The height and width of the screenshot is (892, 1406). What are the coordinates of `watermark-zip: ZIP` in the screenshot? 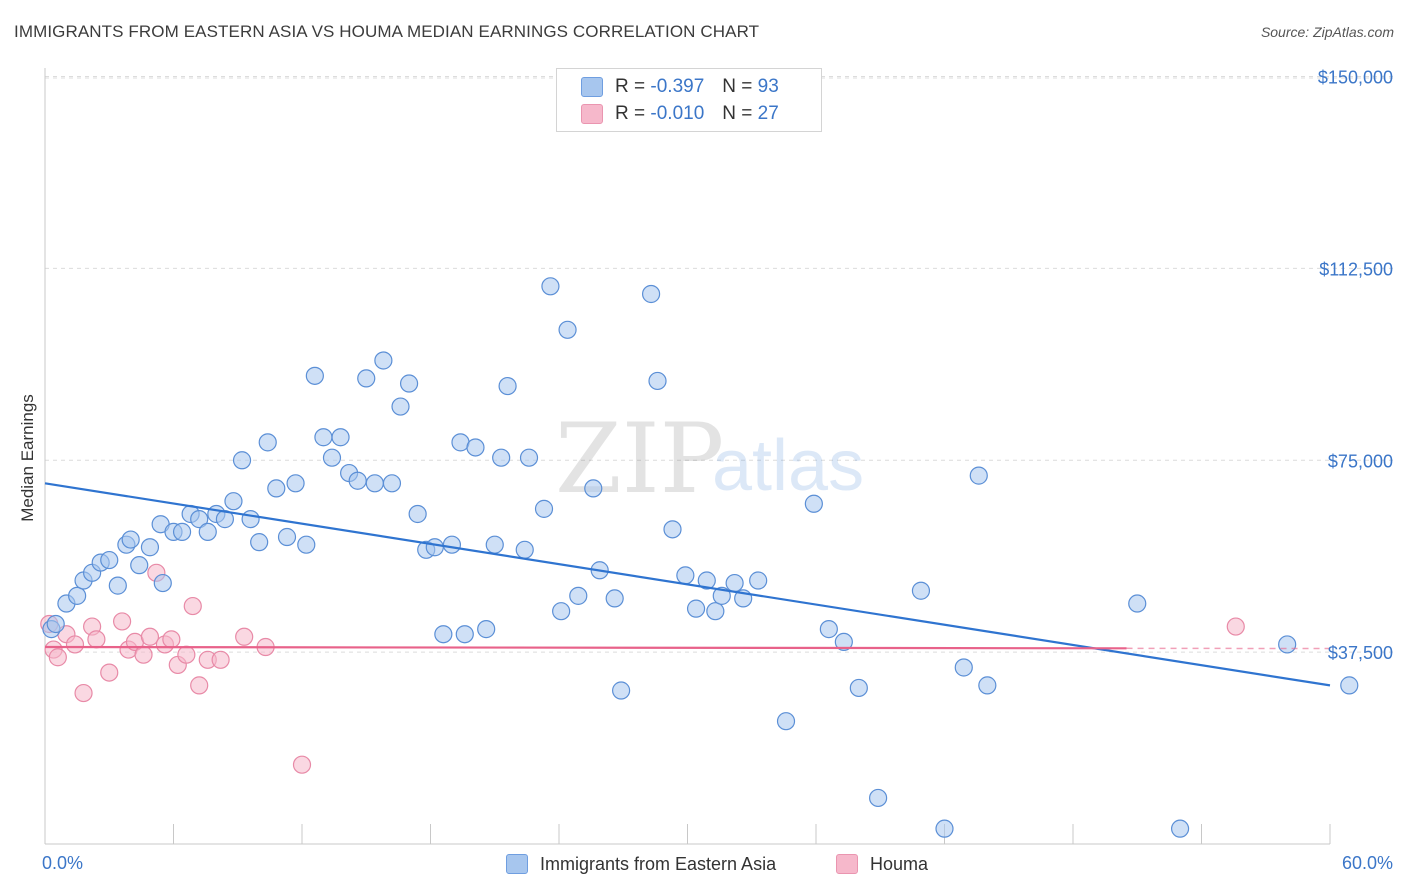 It's located at (639, 459).